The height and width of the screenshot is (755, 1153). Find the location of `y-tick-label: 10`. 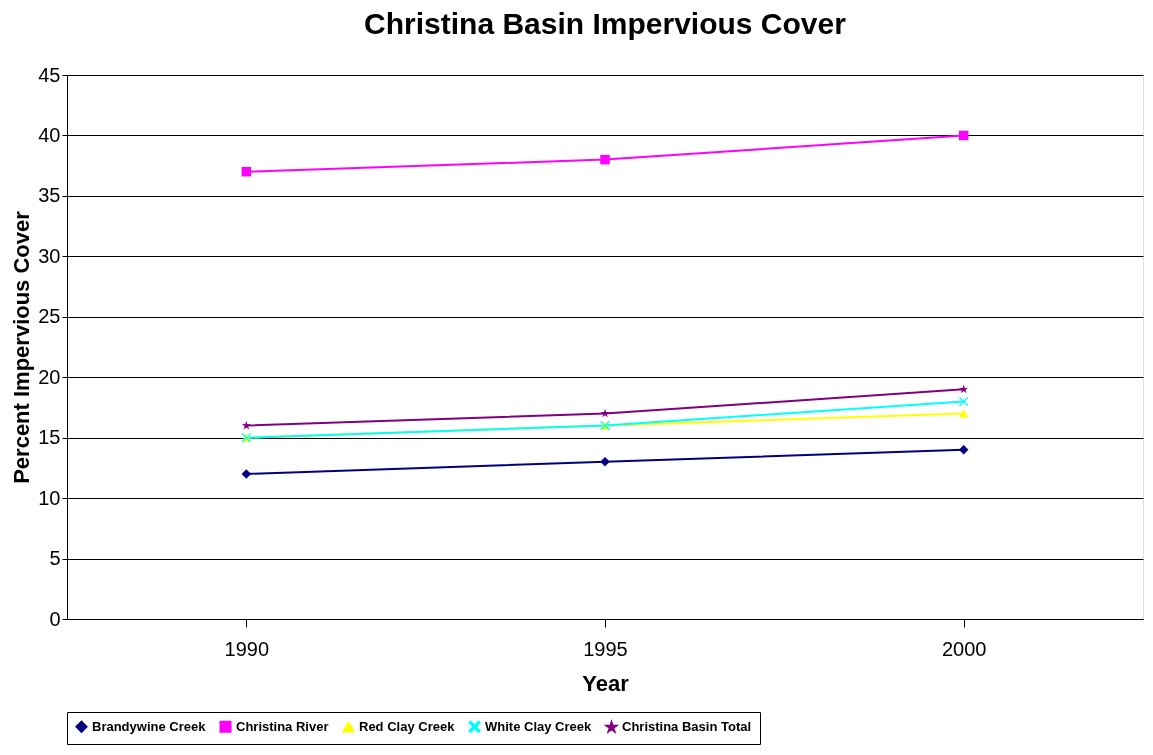

y-tick-label: 10 is located at coordinates (49, 497).